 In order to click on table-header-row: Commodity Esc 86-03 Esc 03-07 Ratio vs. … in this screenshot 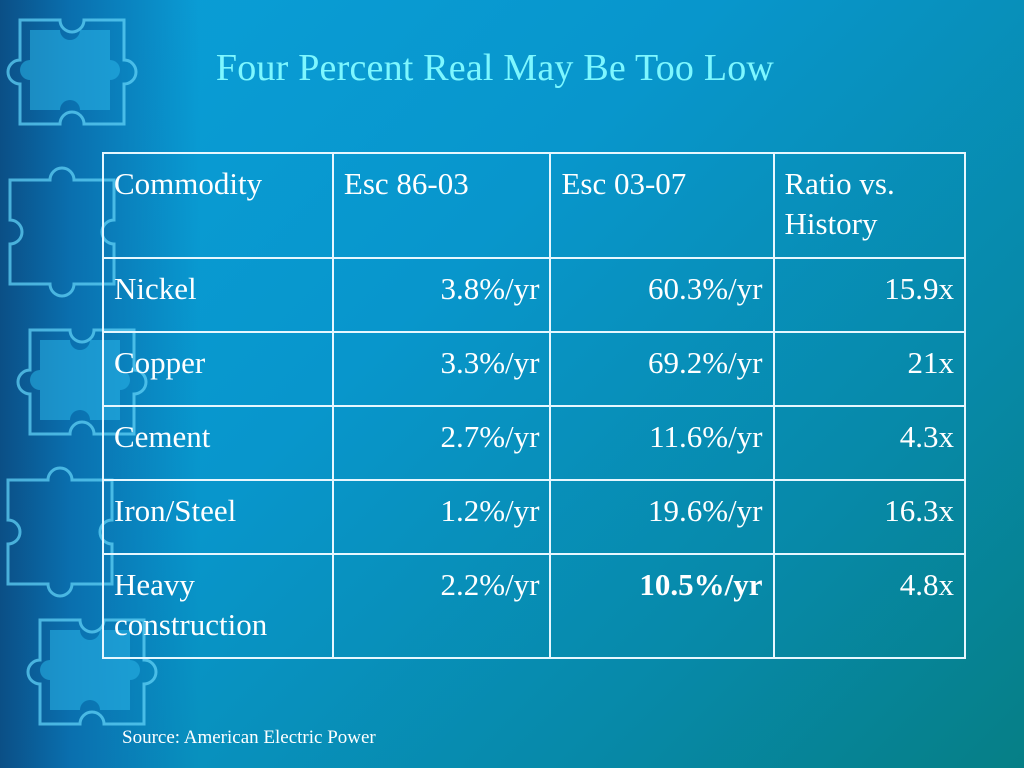, I will do `click(534, 205)`.